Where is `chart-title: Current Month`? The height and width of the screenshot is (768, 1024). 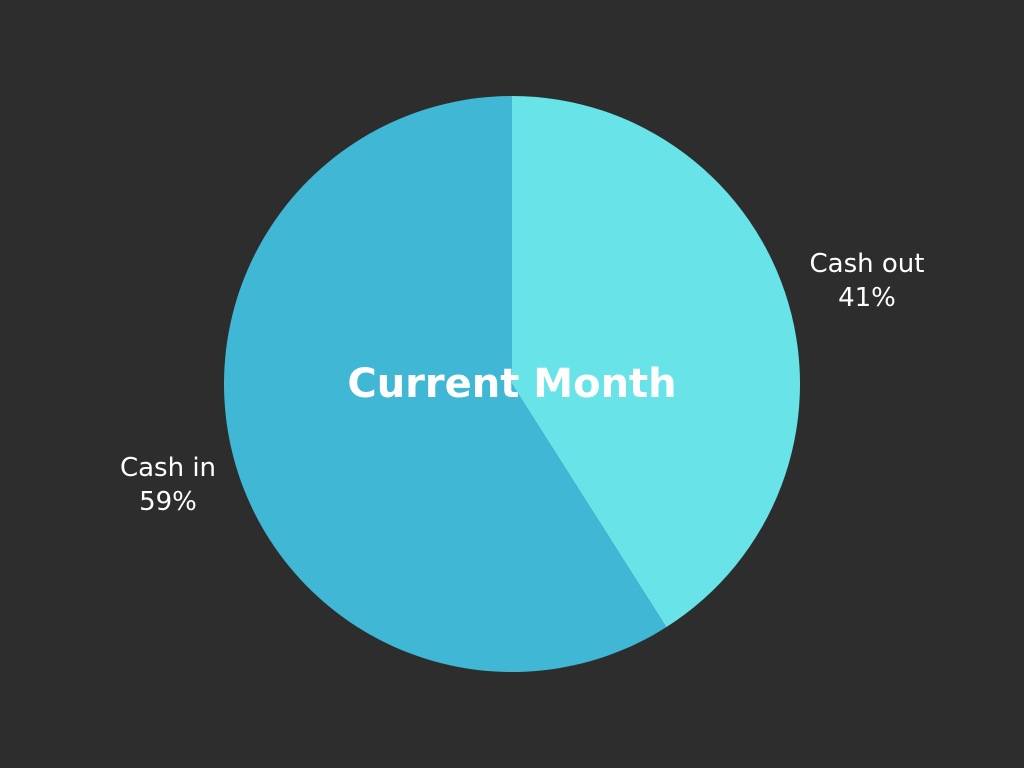
chart-title: Current Month is located at coordinates (512, 384).